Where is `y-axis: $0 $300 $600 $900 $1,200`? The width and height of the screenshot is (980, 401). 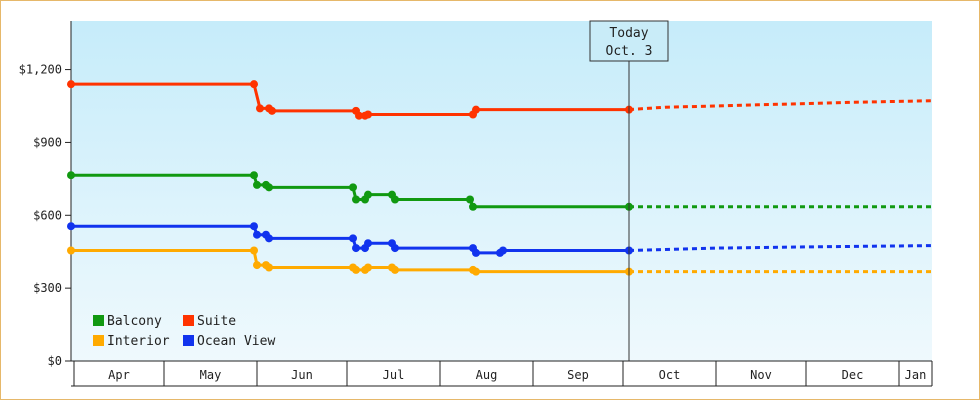
y-axis: $0 $300 $600 $900 $1,200 is located at coordinates (45, 194).